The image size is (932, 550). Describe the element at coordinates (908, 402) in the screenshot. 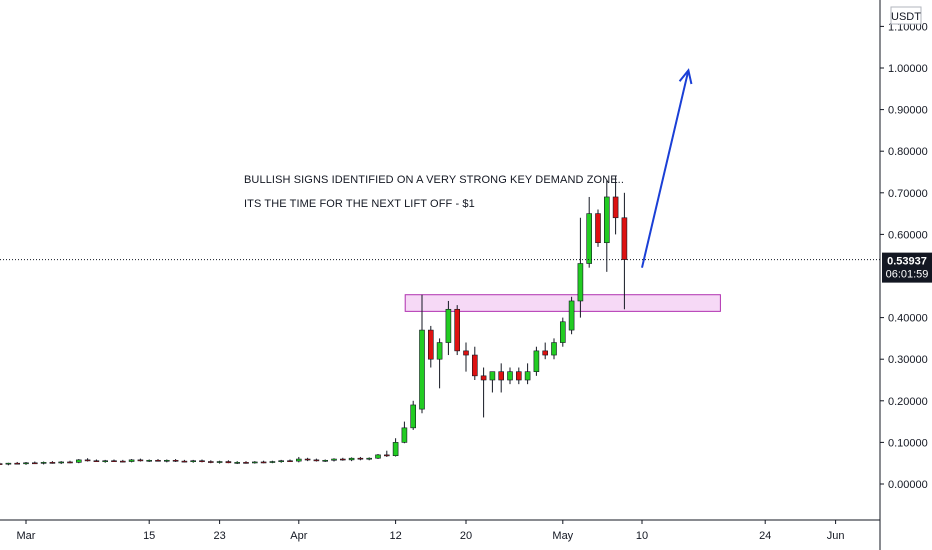

I see `price-tick-label: 0.20000` at that location.